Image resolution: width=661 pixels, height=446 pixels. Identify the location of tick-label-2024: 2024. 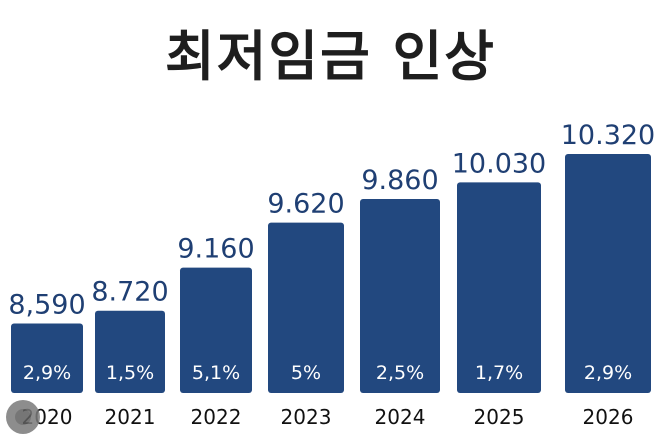
(400, 417).